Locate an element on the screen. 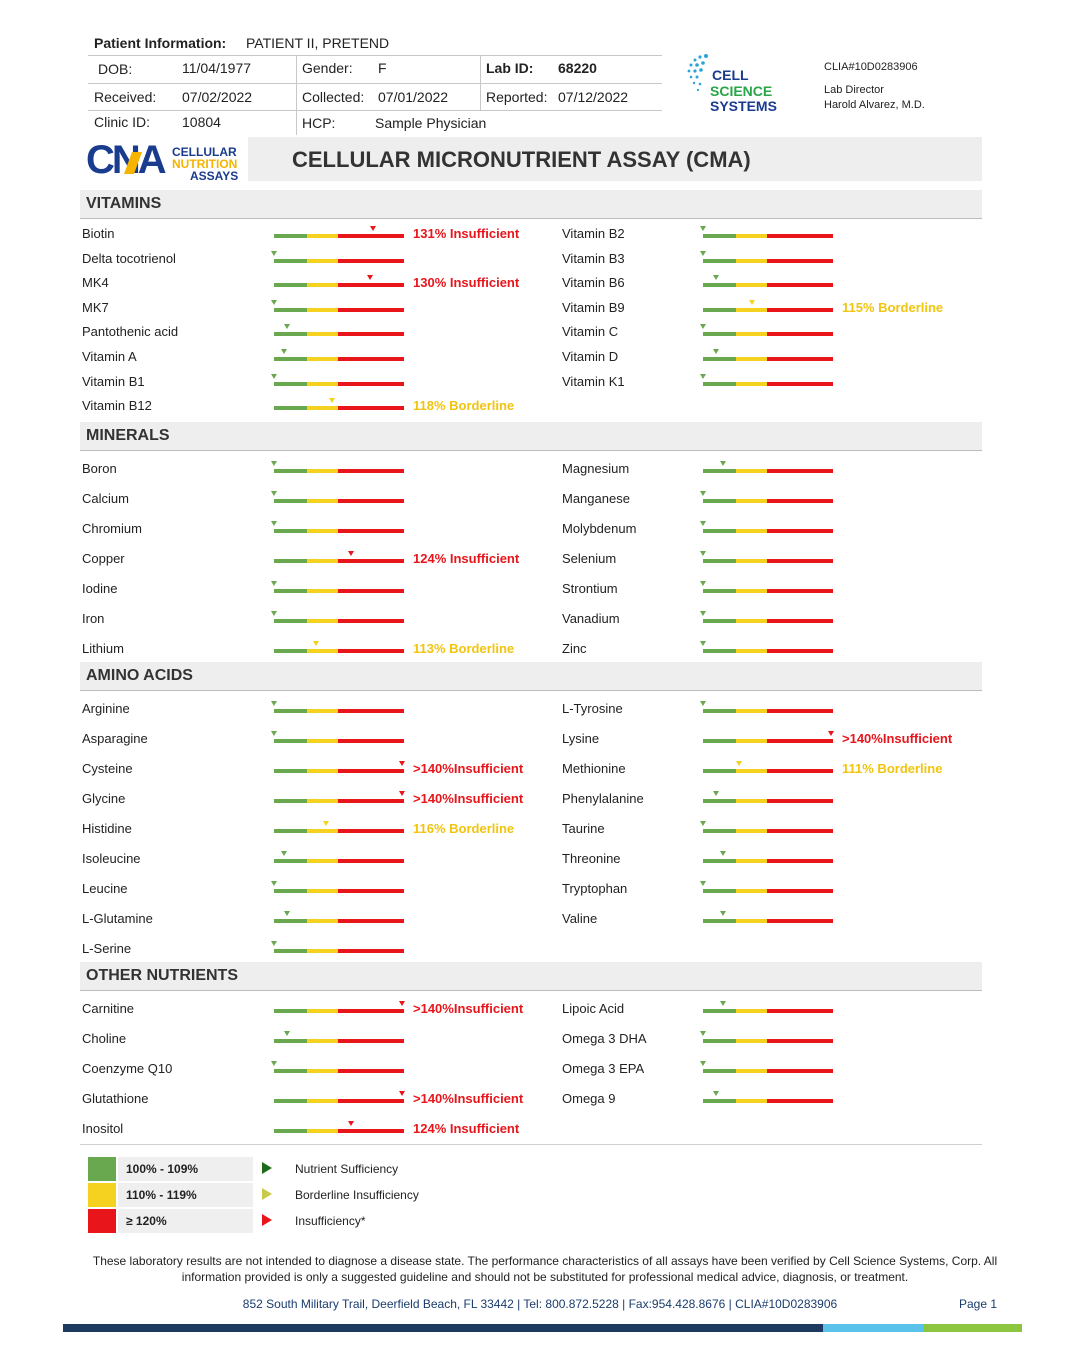 The image size is (1080, 1350). legend-range-band is located at coordinates (185, 1221).